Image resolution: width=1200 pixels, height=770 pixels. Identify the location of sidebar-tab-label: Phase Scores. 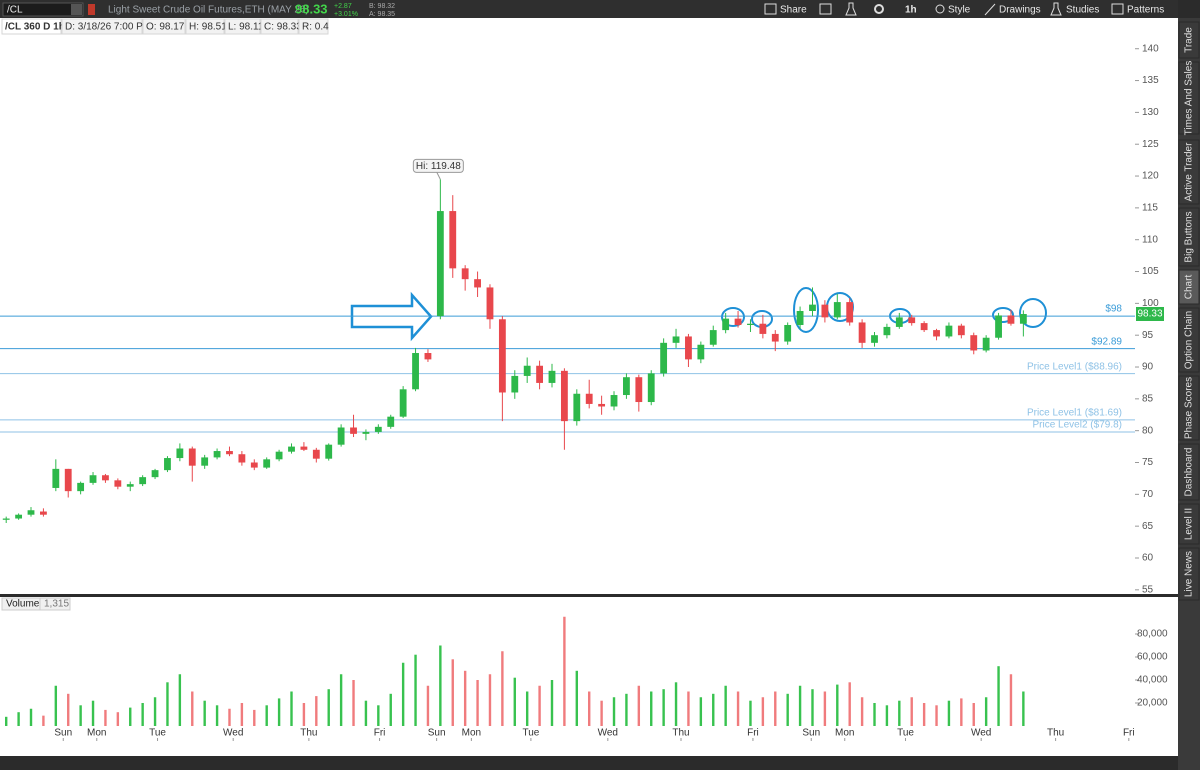
(1189, 408).